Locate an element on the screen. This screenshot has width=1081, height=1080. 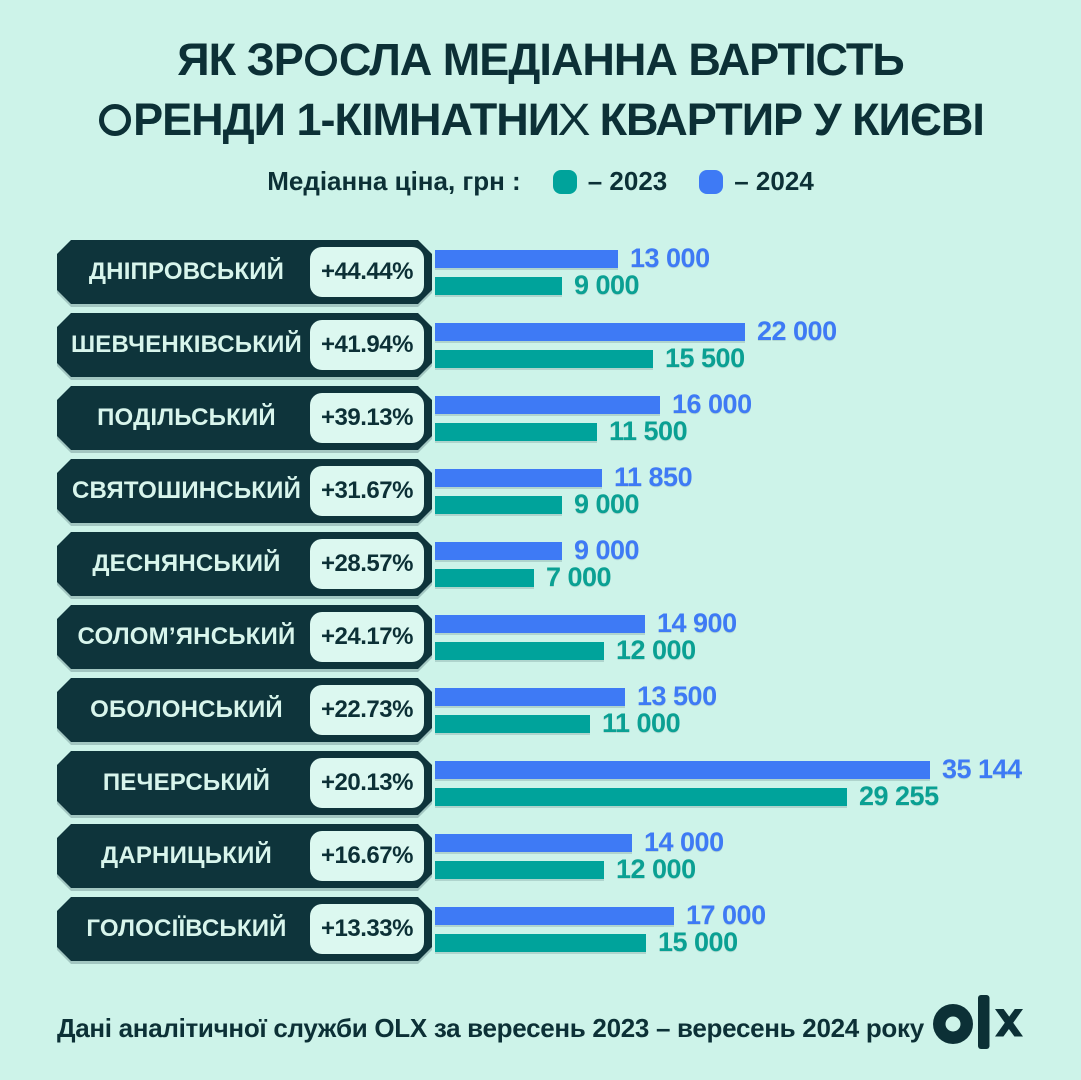
chart-row: ДЕСНЯНСЬКИЙ +28.57% 9 000 7 000 is located at coordinates (569, 564).